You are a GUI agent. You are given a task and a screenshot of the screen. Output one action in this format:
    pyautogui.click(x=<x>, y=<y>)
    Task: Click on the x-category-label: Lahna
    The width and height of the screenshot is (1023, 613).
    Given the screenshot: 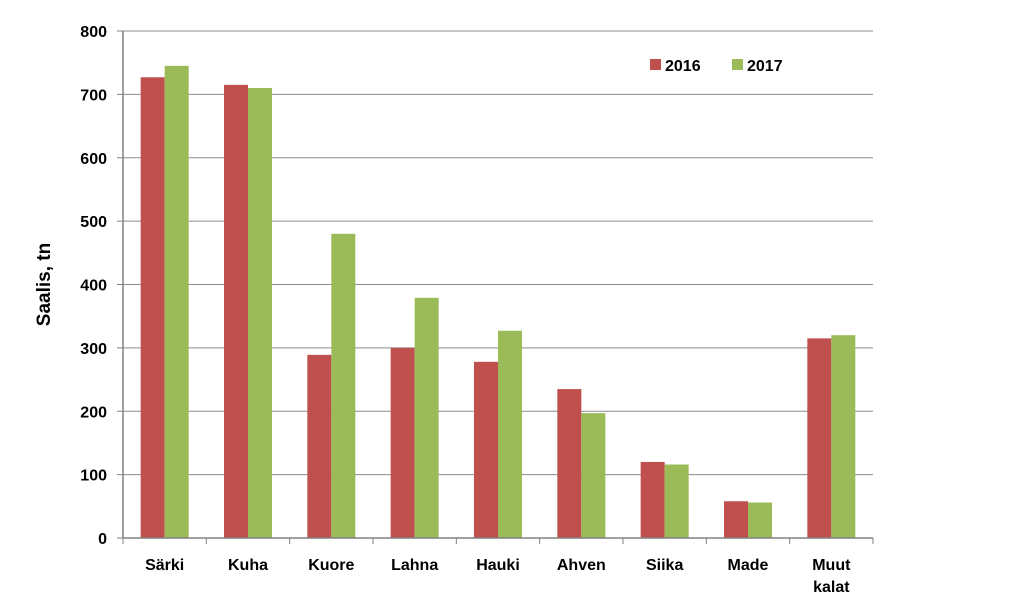 What is the action you would take?
    pyautogui.click(x=414, y=565)
    